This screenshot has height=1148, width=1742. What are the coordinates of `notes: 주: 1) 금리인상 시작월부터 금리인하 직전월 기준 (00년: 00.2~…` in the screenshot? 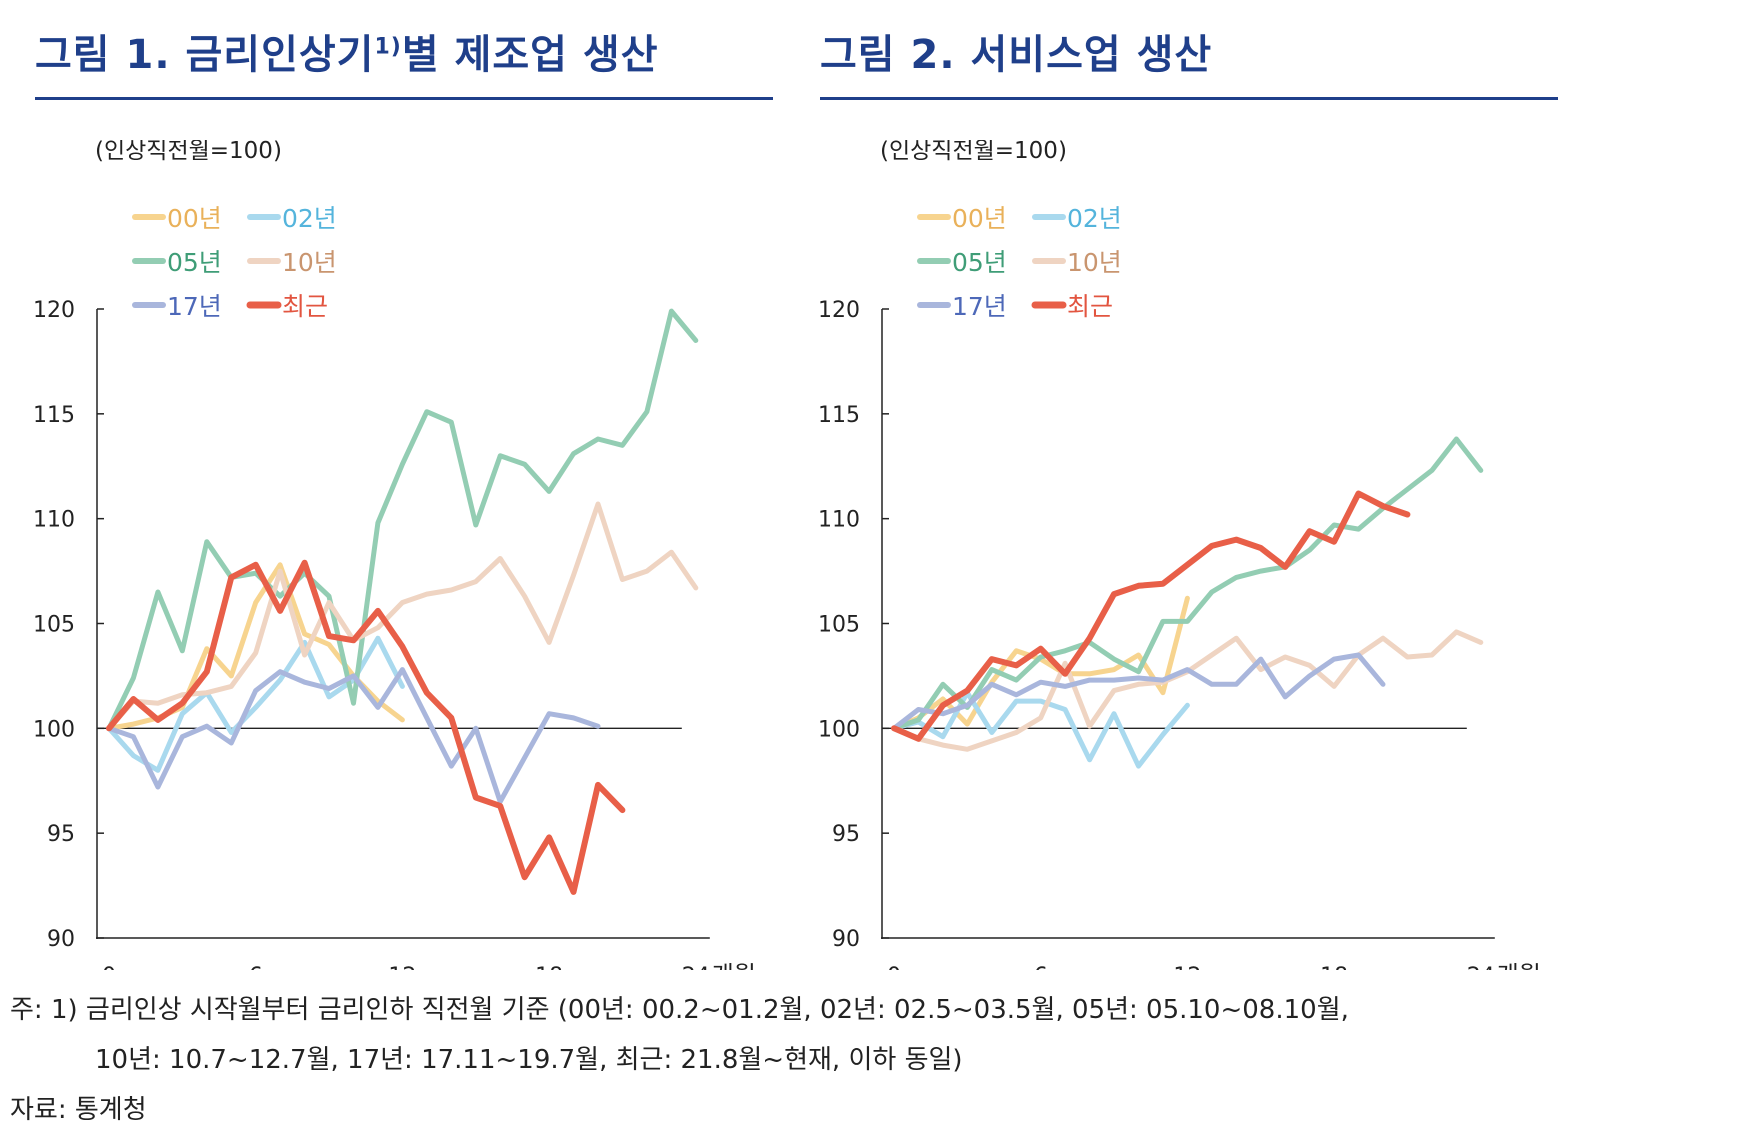 It's located at (679, 1060).